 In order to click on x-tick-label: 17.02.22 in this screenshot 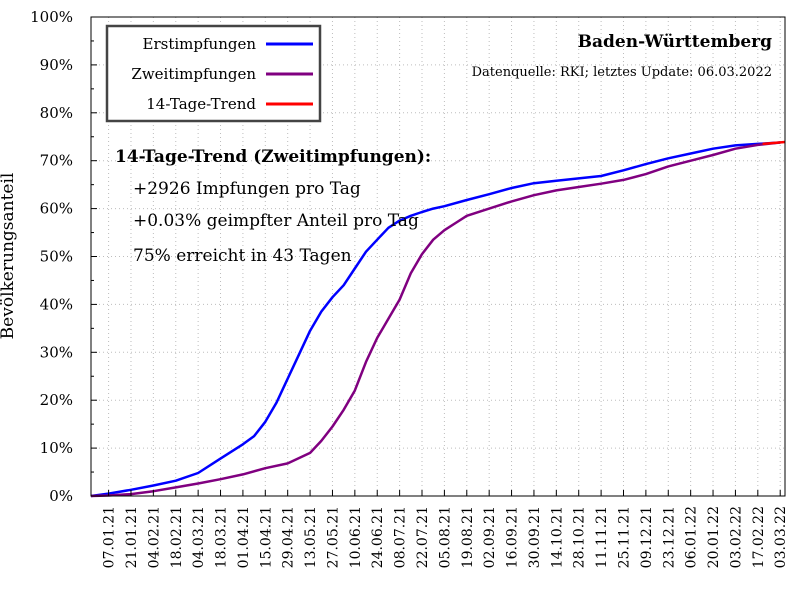, I will do `click(759, 537)`.